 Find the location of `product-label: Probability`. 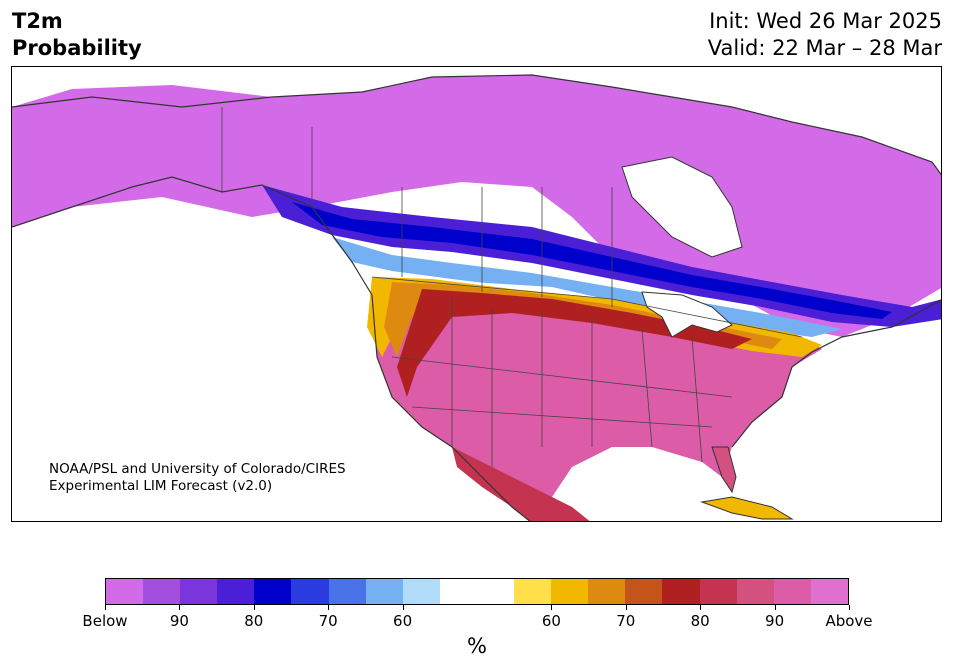

product-label: Probability is located at coordinates (77, 48).